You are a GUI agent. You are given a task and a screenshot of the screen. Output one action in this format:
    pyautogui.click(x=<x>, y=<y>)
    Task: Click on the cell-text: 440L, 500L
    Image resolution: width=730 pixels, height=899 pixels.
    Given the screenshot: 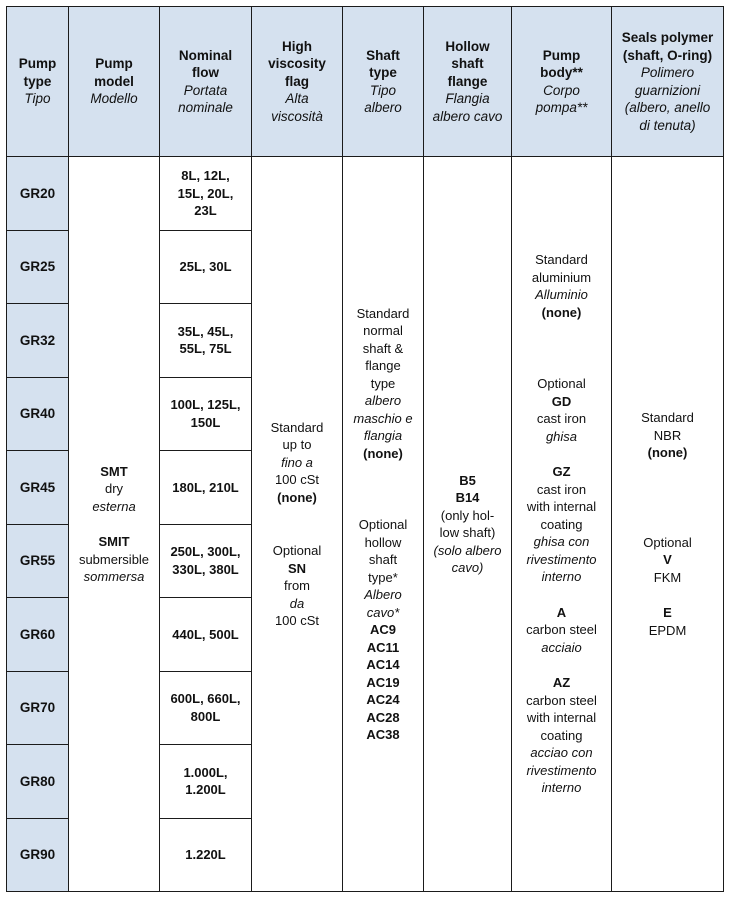 What is the action you would take?
    pyautogui.click(x=205, y=634)
    